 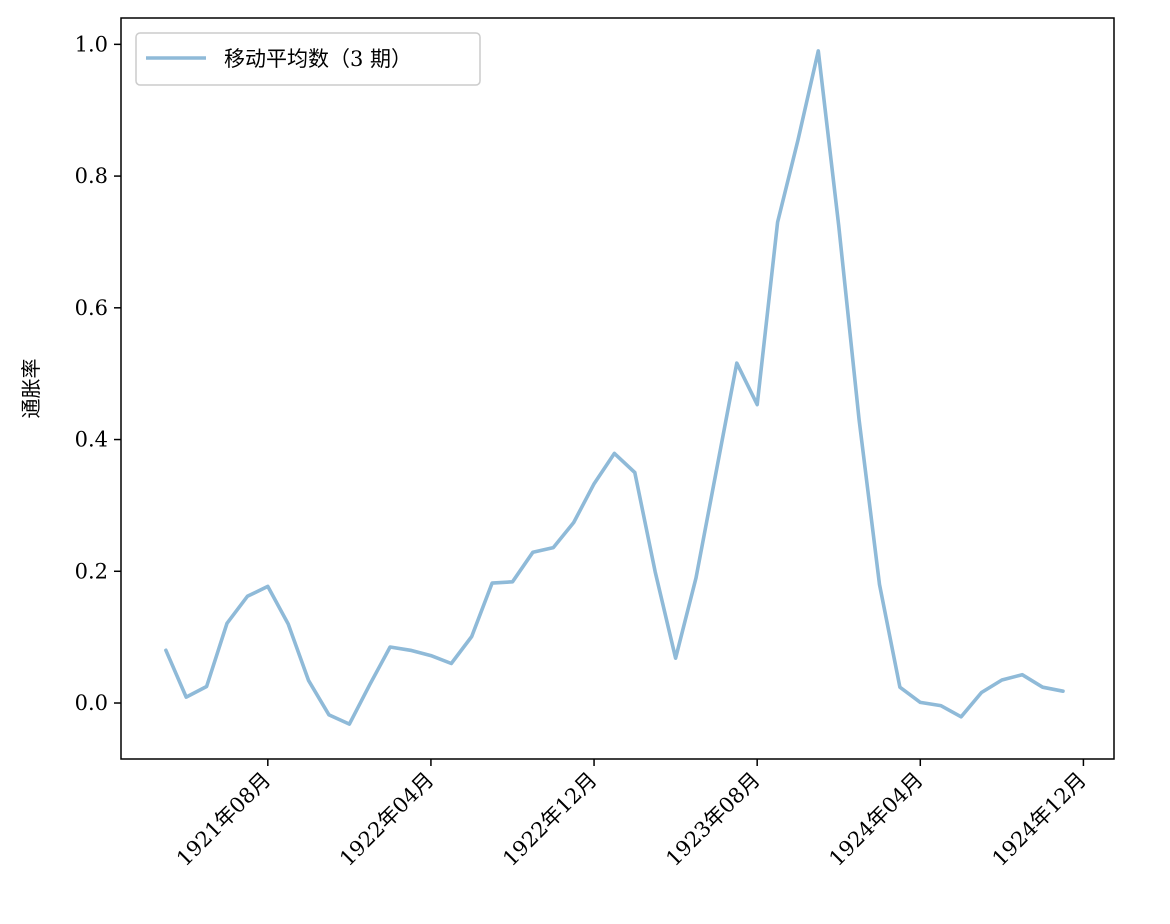 I want to click on y-tick-label: 0.2, so click(x=91, y=571).